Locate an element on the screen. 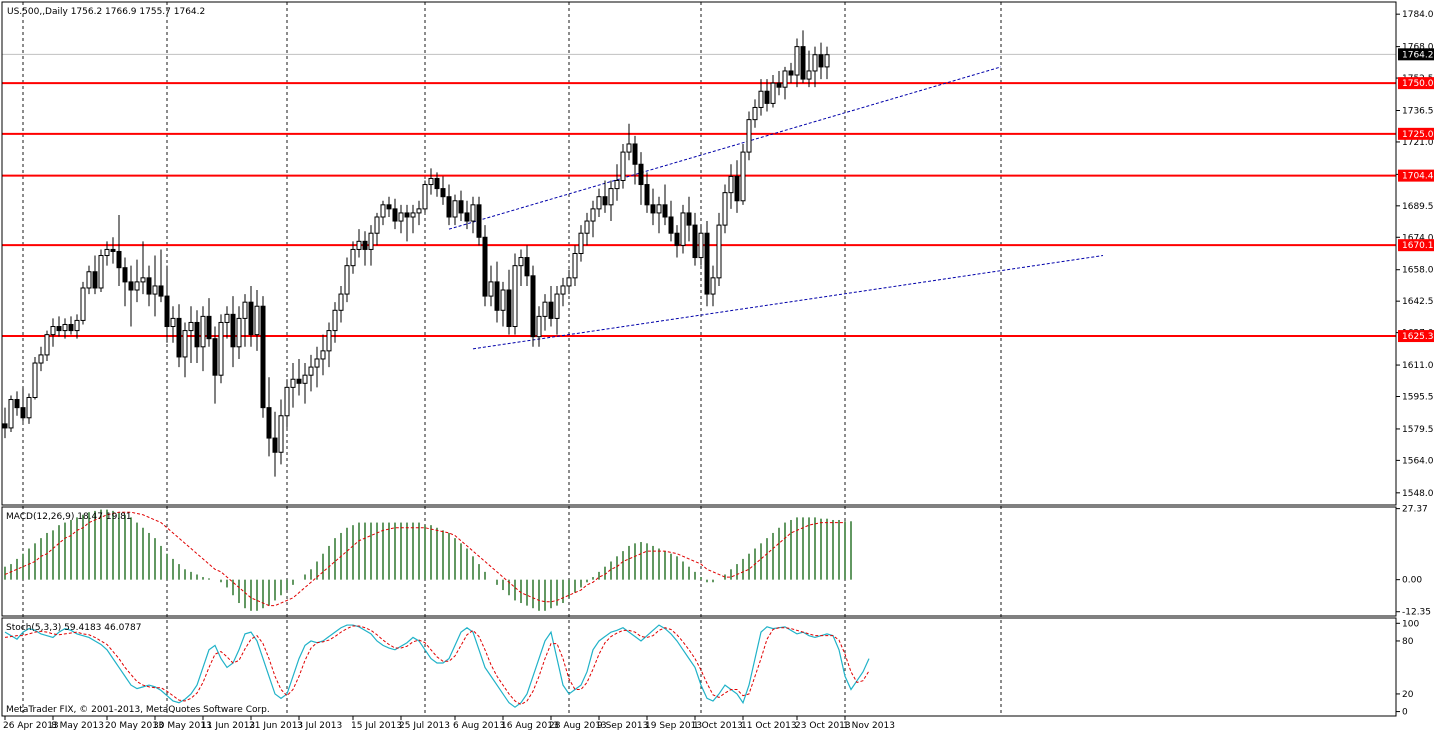  level-price-tag: 1750.0 is located at coordinates (1416, 83).